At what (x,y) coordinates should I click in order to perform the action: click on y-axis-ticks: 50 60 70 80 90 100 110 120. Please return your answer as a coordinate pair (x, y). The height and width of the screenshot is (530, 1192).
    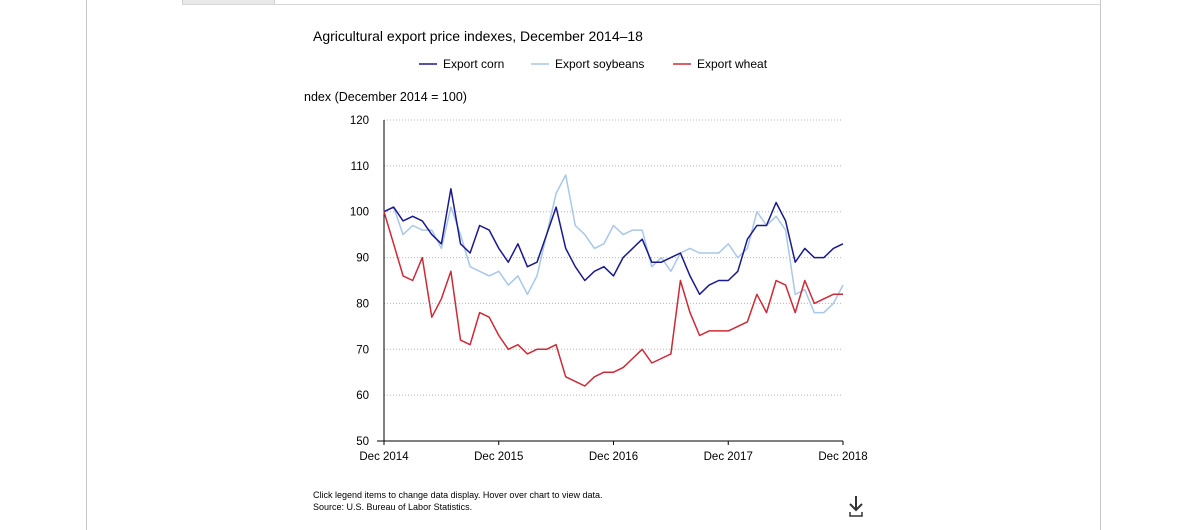
    Looking at the image, I should click on (359, 281).